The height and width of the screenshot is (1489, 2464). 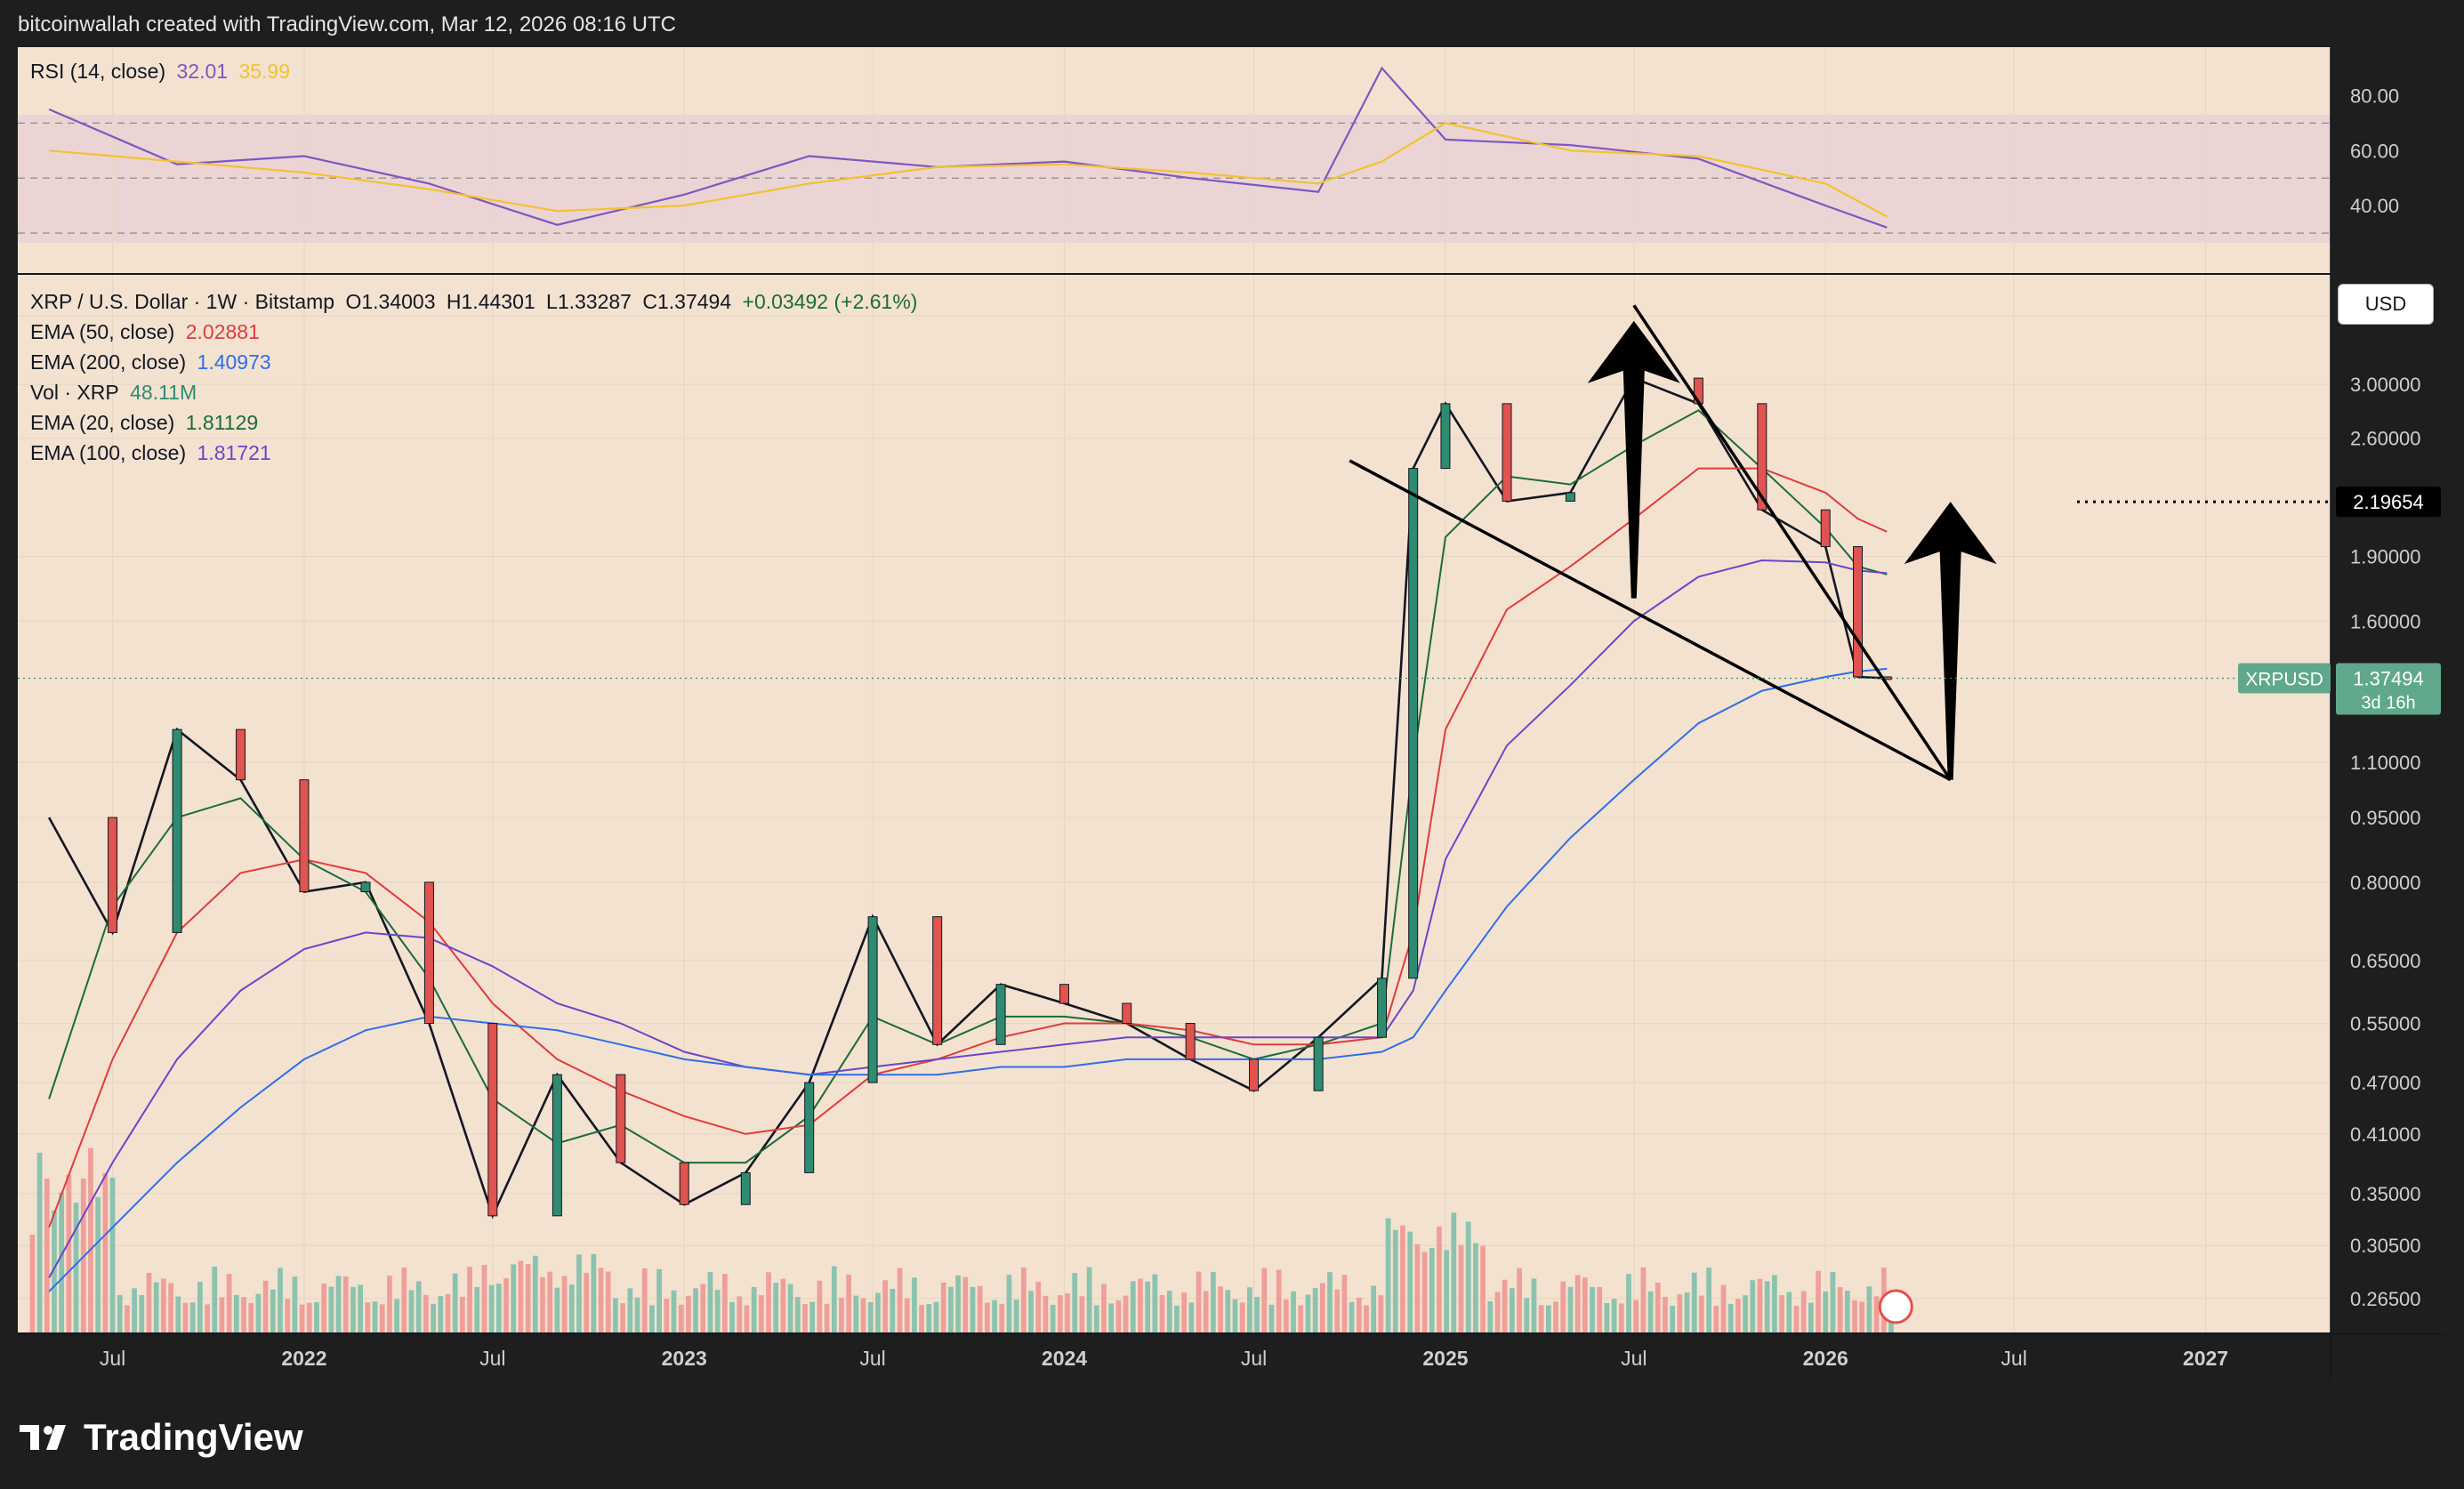 I want to click on symbol-line: XRP / U.S. Dollar · 1W · Bitstamp, so click(x=183, y=301).